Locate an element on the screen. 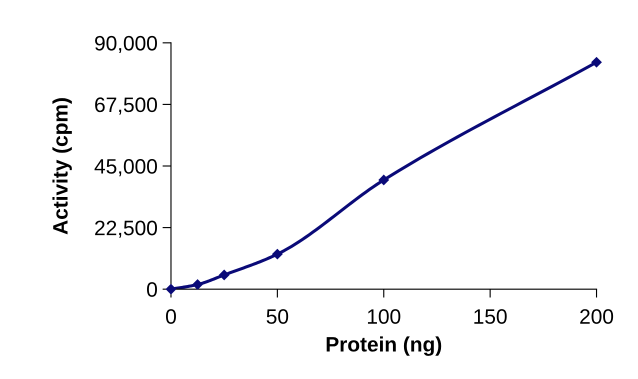  x-tick-label: 200 is located at coordinates (597, 316).